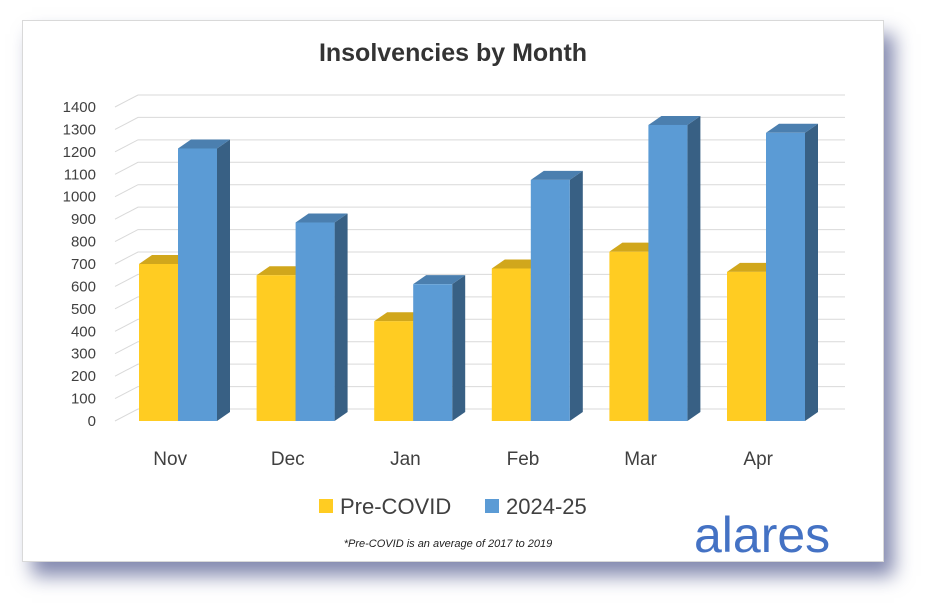  Describe the element at coordinates (83, 354) in the screenshot. I see `y-tick-label: 300` at that location.